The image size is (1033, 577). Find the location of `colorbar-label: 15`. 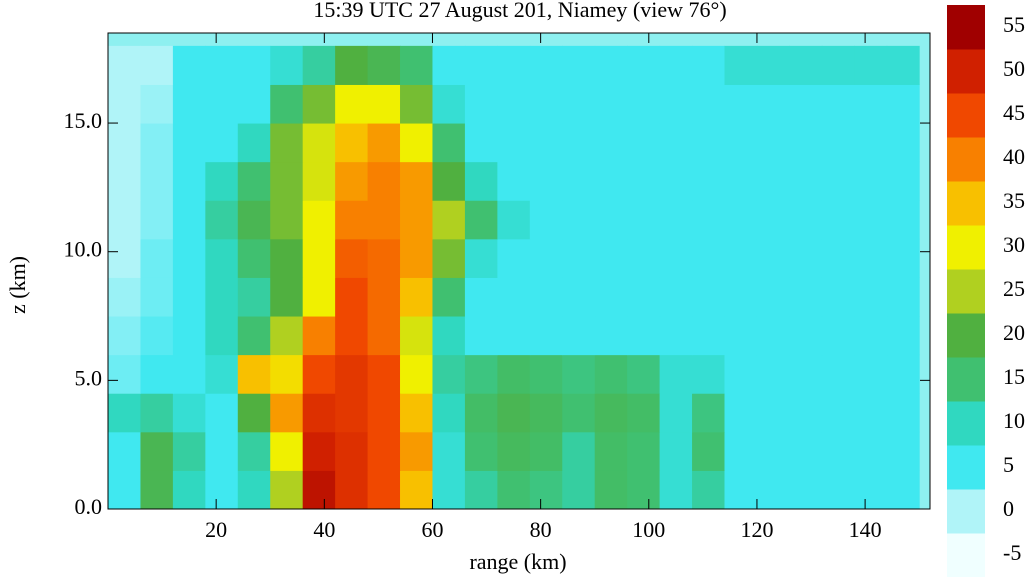

colorbar-label: 15 is located at coordinates (1014, 376).